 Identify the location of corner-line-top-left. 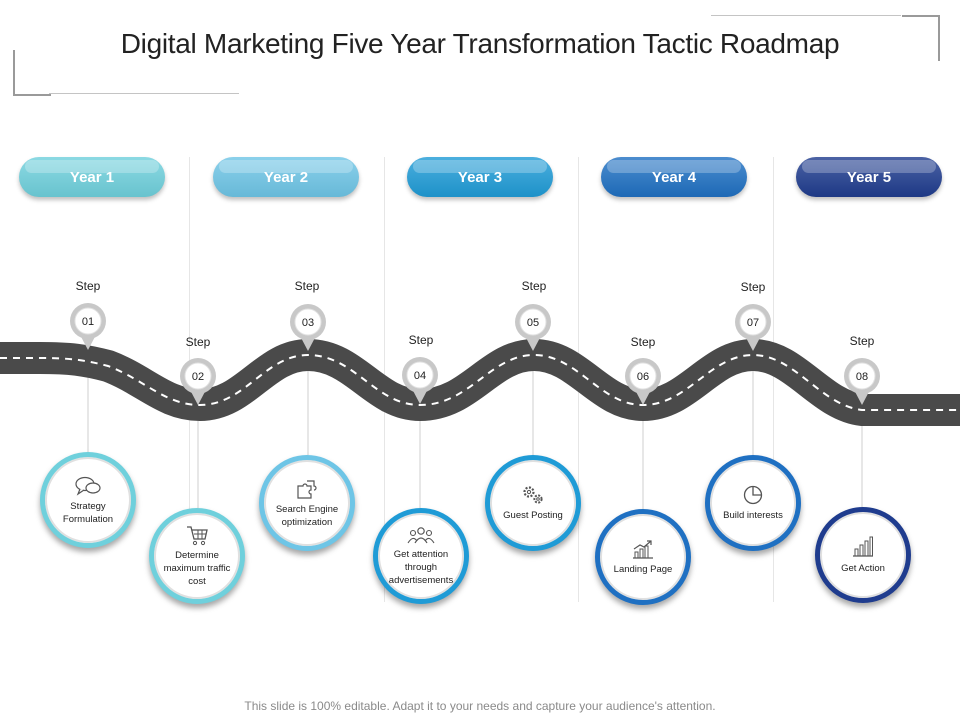
(144, 93).